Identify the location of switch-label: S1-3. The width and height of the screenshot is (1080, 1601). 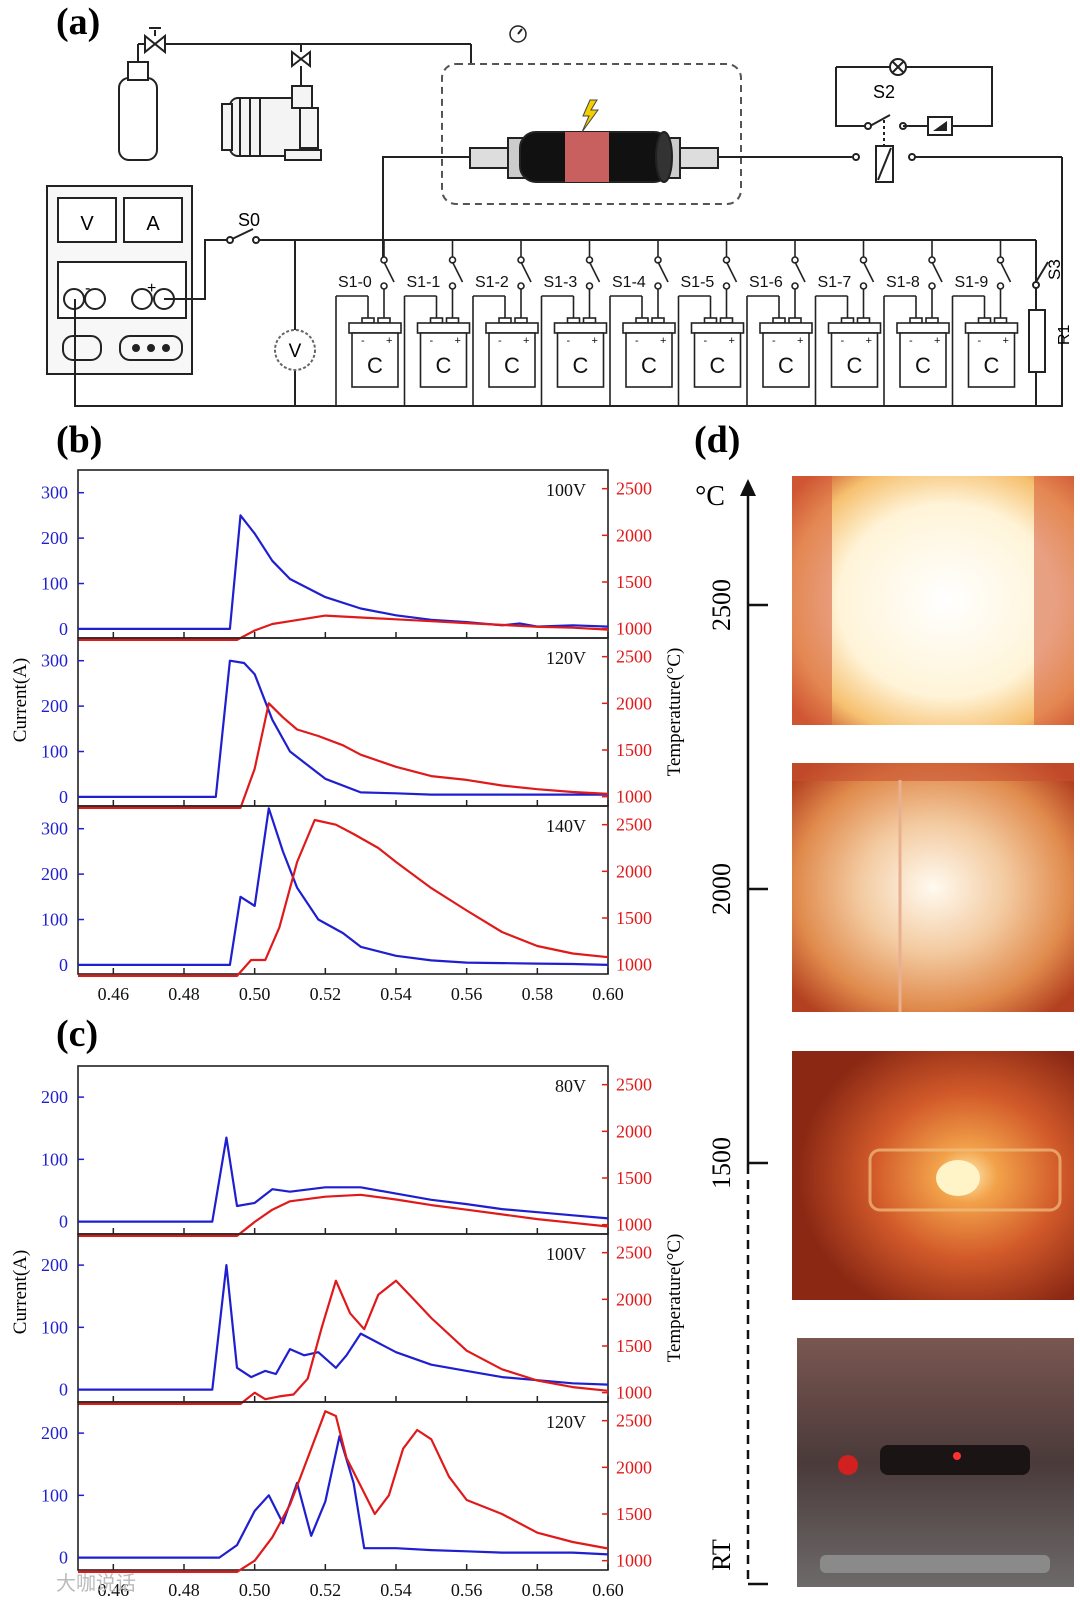
(561, 282).